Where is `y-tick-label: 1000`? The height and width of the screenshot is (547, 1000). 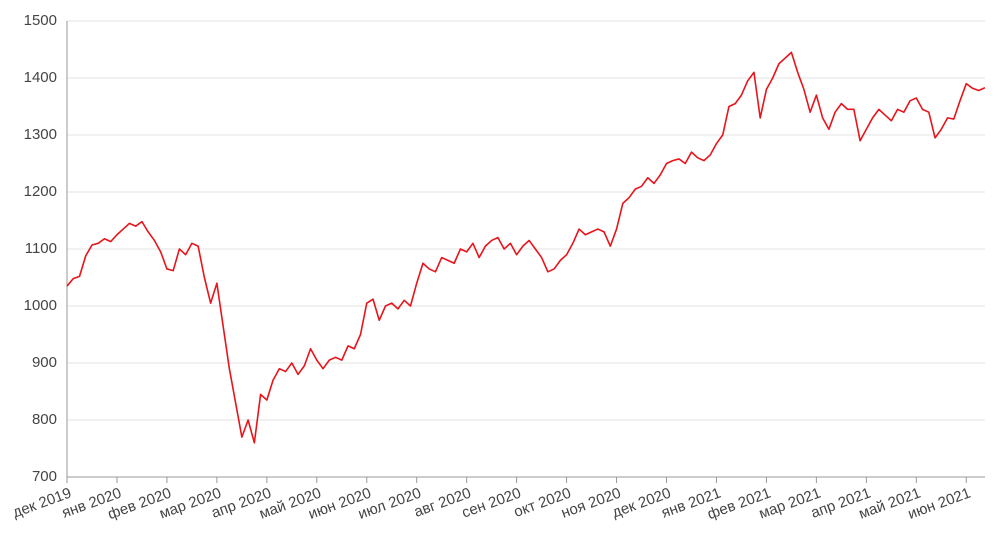 y-tick-label: 1000 is located at coordinates (40, 305).